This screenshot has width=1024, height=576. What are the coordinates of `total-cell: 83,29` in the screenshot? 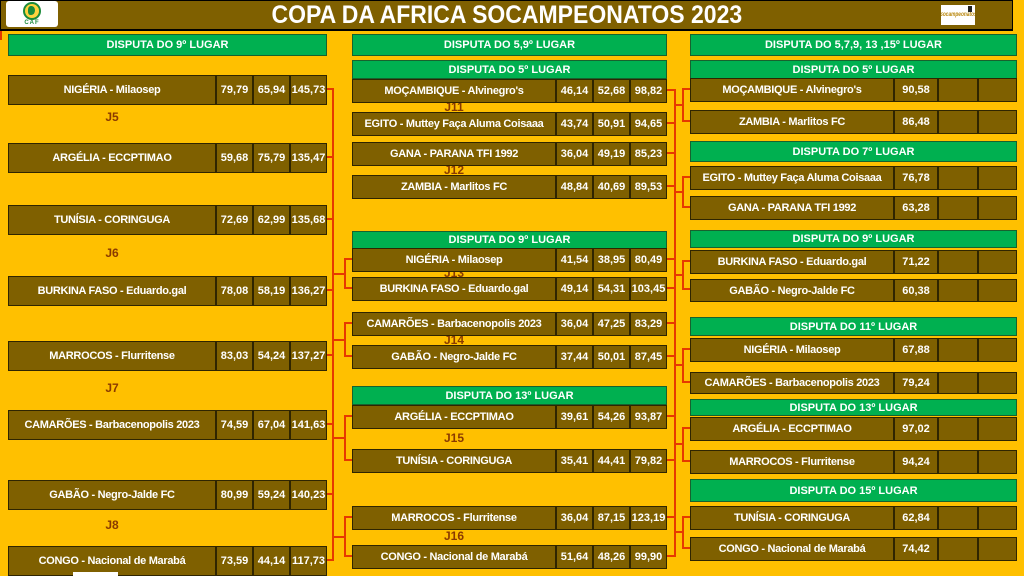 It's located at (647, 324).